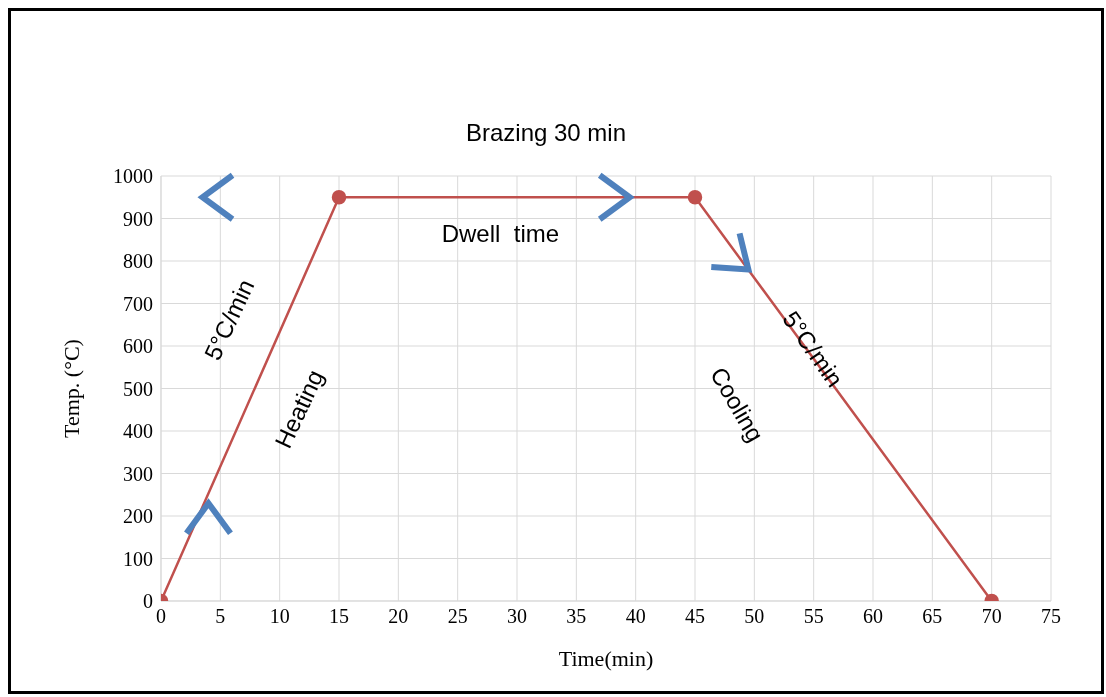 This screenshot has height=697, width=1106. Describe the element at coordinates (398, 616) in the screenshot. I see `x-tick-label: 20` at that location.